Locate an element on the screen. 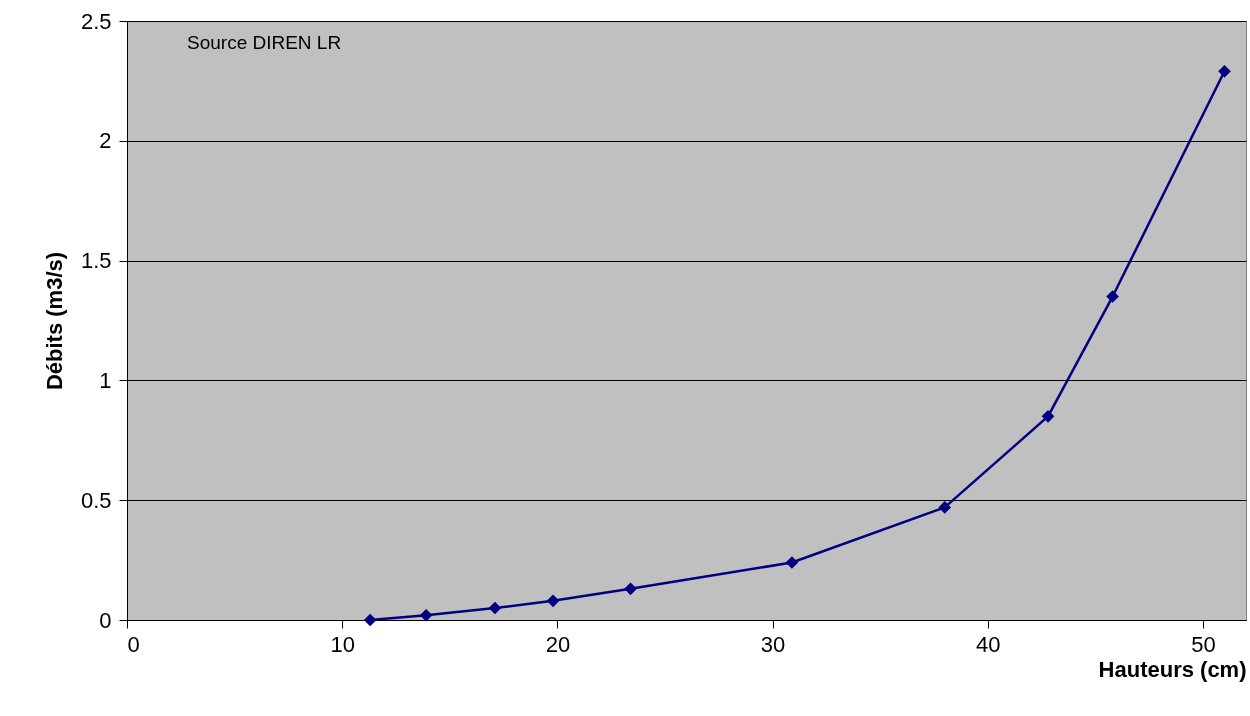  x-tick-label: 30 is located at coordinates (773, 644).